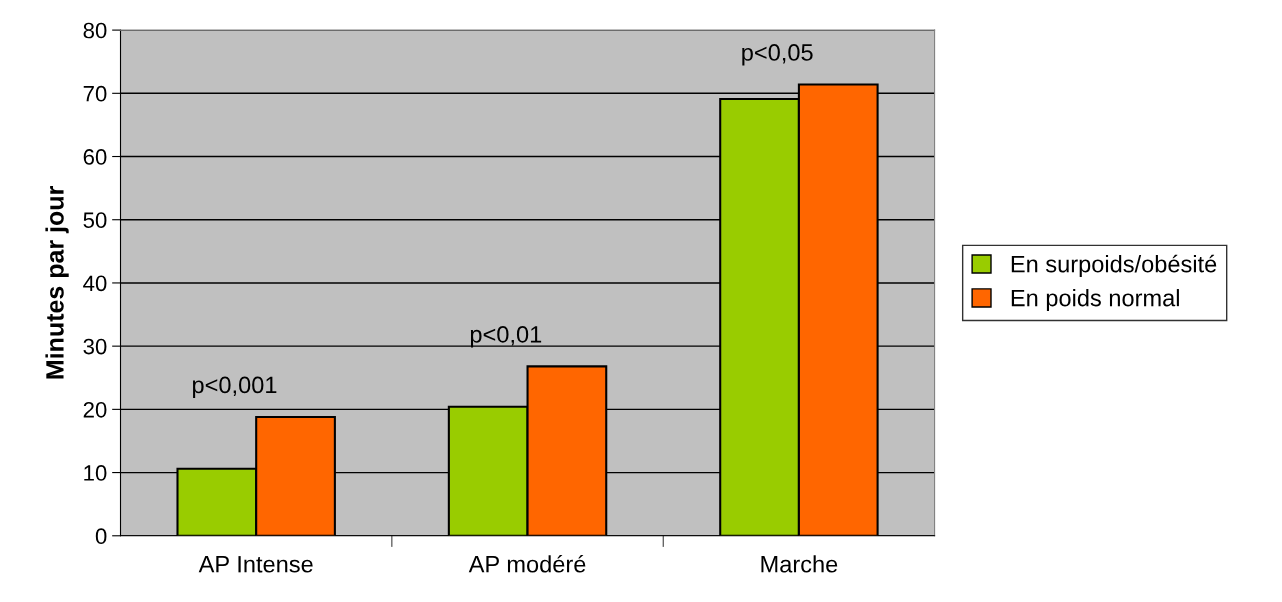 The height and width of the screenshot is (602, 1282). What do you see at coordinates (527, 563) in the screenshot?
I see `x-tick-label: AP modéré` at bounding box center [527, 563].